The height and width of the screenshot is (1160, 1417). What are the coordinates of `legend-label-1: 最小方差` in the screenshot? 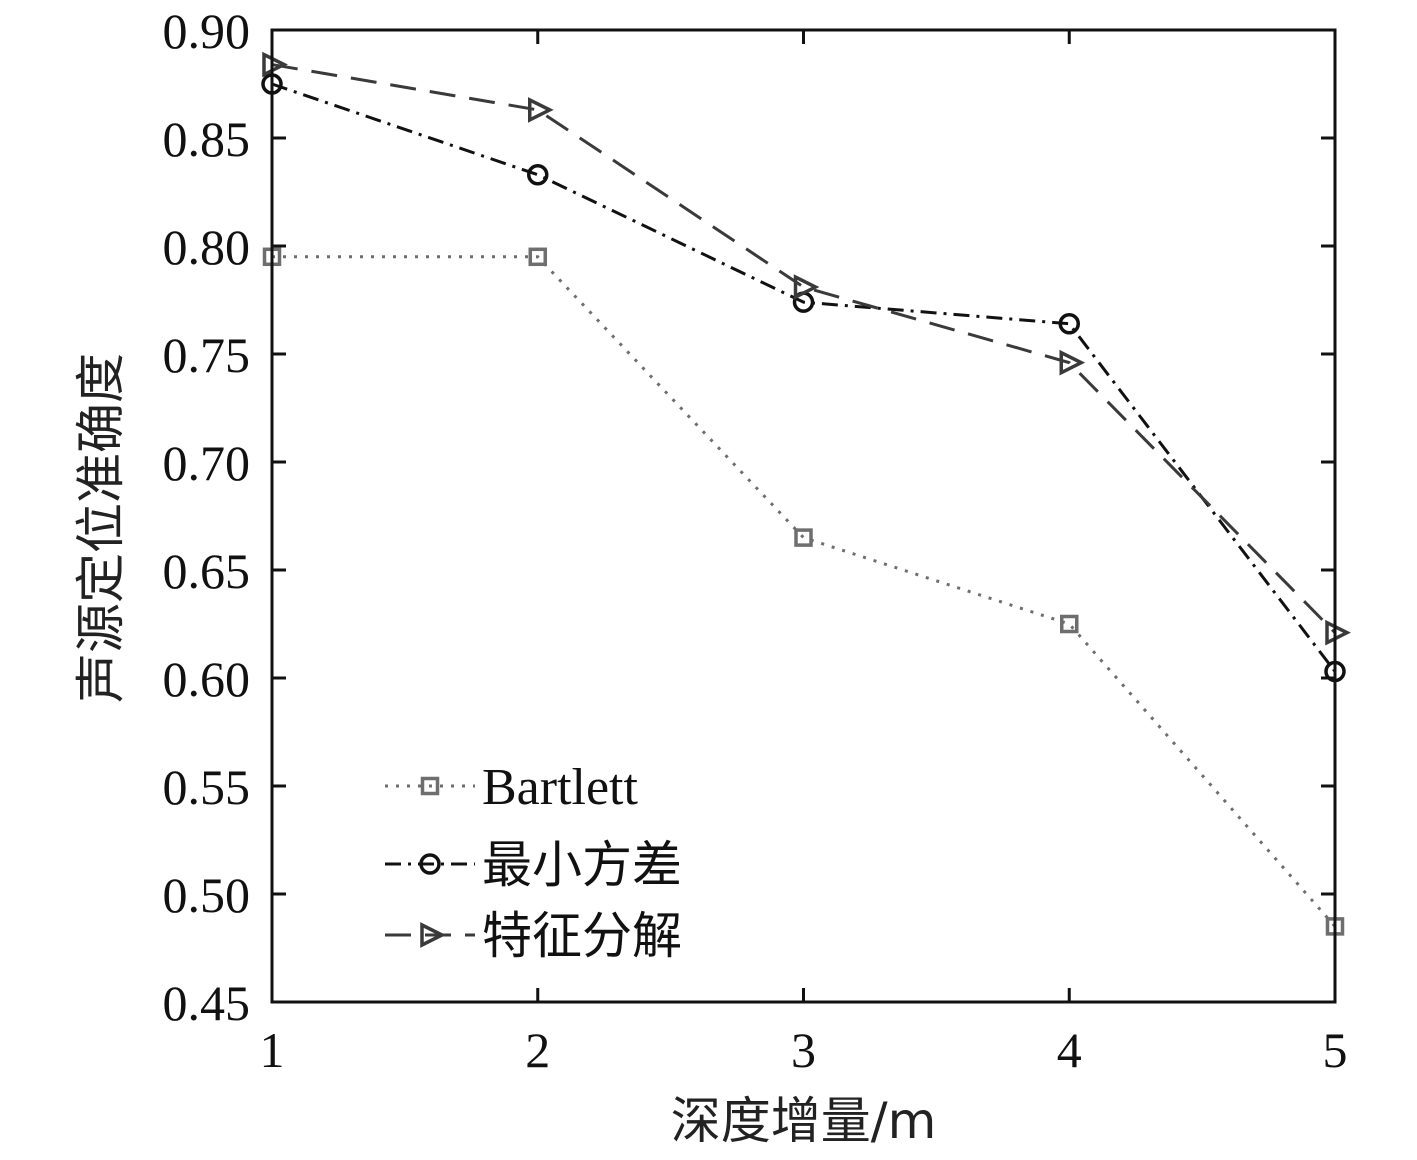 It's located at (582, 865).